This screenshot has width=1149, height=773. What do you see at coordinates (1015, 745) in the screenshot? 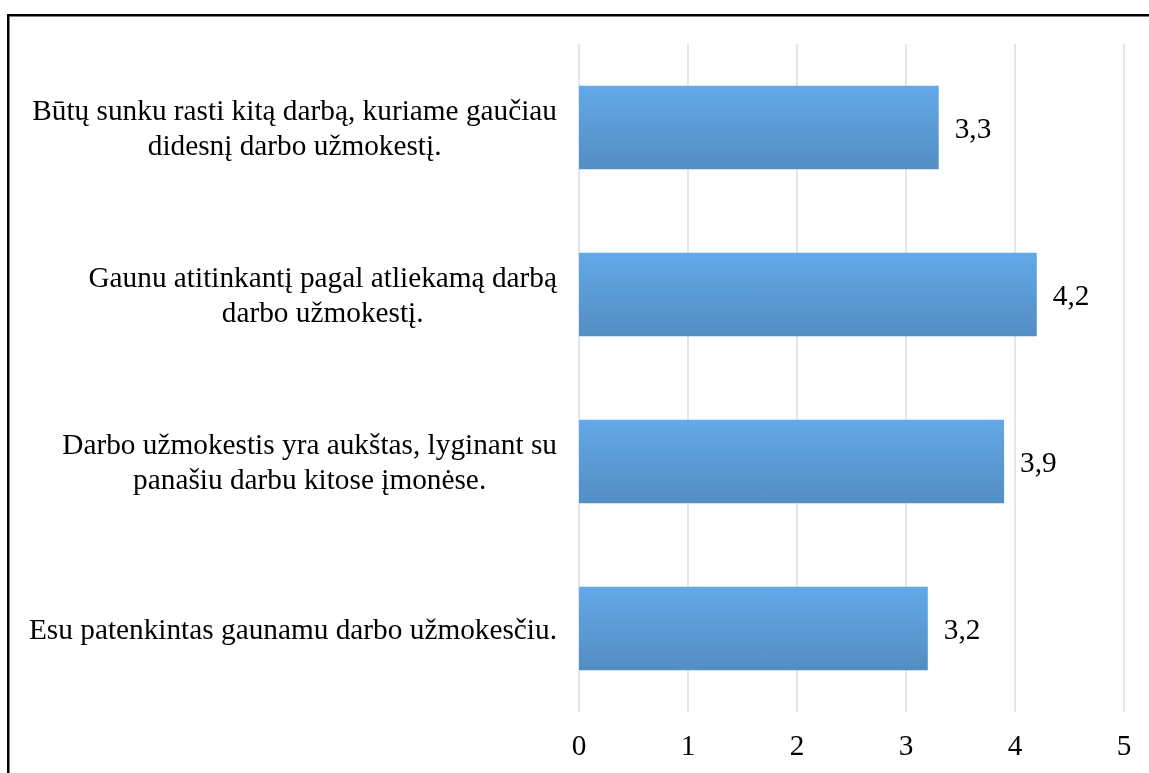
I see `x-tick-label: 4` at bounding box center [1015, 745].